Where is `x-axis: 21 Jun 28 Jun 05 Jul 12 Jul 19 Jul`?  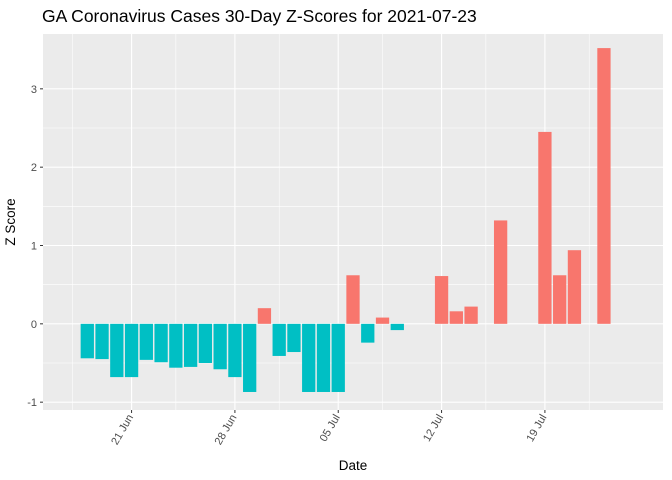
x-axis: 21 Jun 28 Jun 05 Jul 12 Jul 19 Jul is located at coordinates (329, 429).